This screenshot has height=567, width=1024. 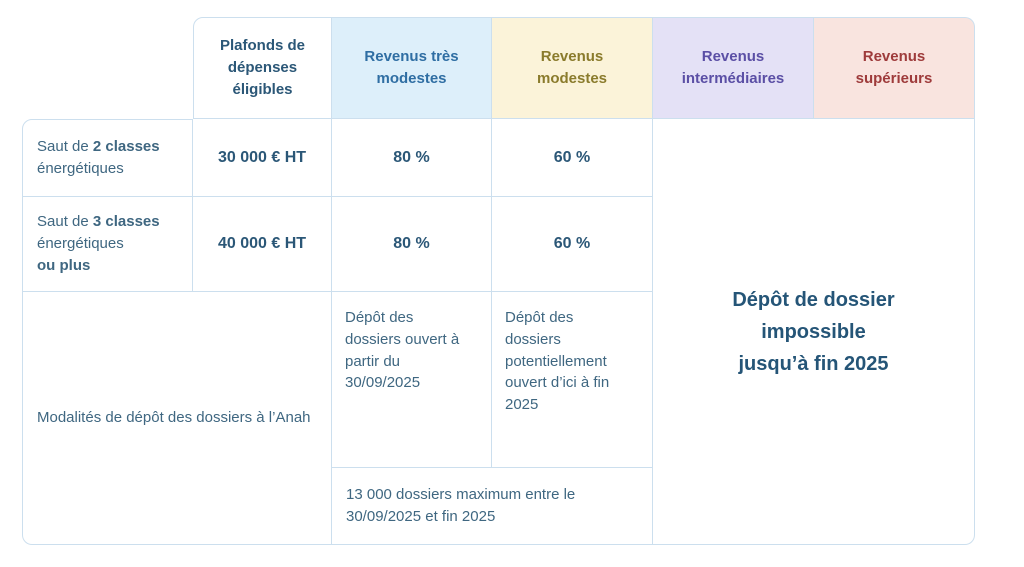 I want to click on pct-modestes-saut-3-cell: 60 %, so click(x=572, y=244).